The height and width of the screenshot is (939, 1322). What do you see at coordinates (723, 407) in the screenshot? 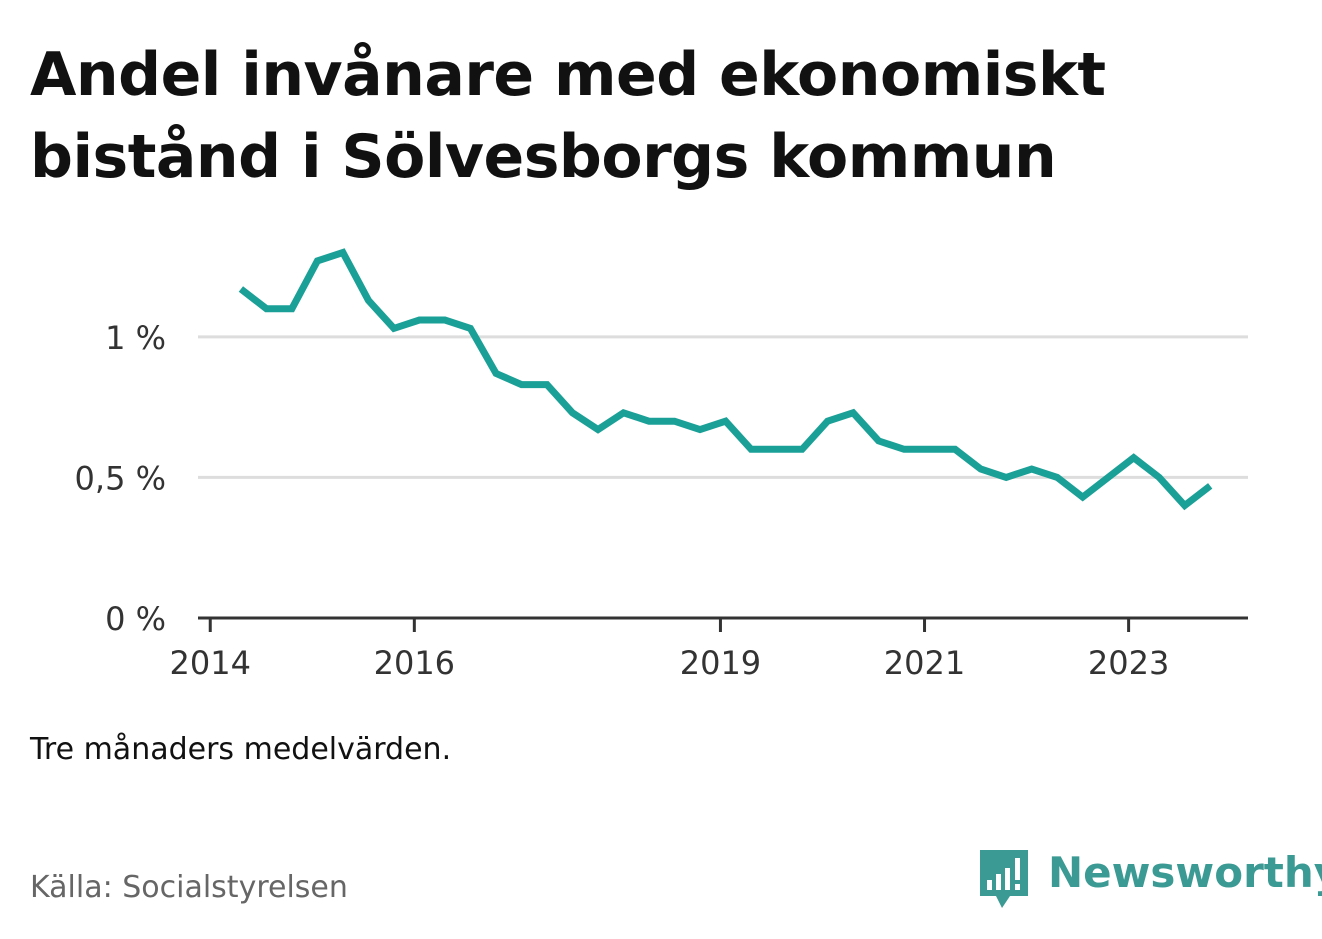
I see `grid-layer` at bounding box center [723, 407].